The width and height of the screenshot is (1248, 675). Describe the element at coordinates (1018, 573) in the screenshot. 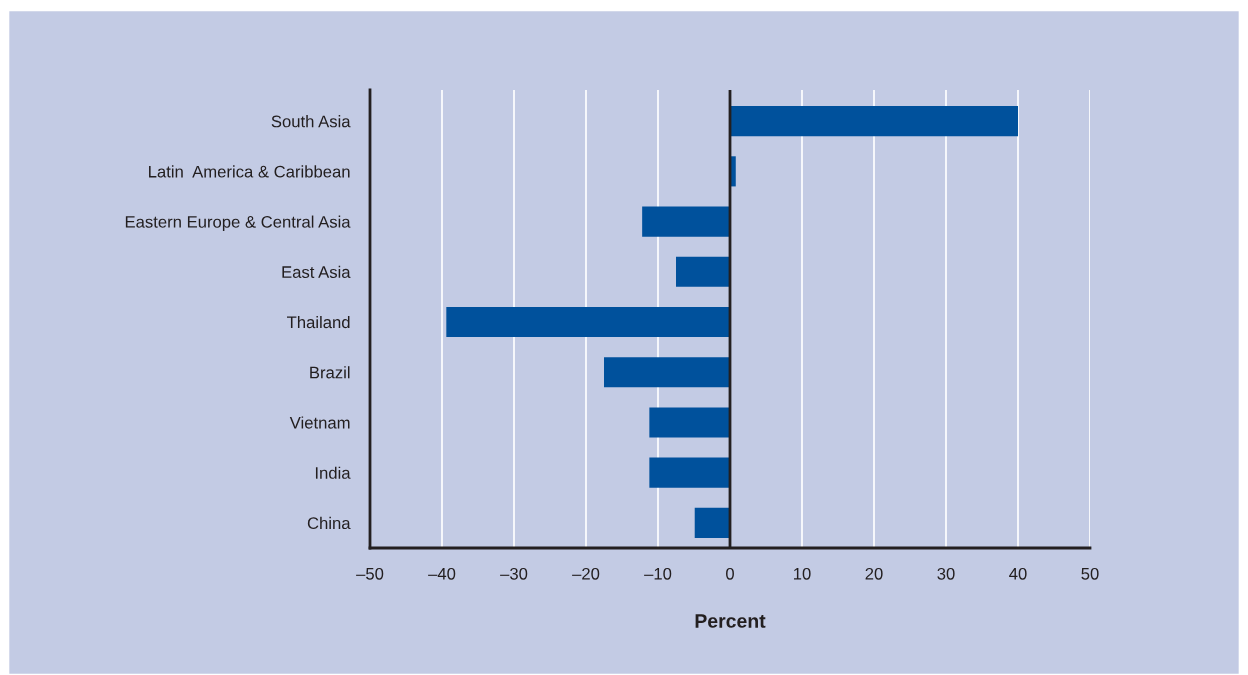

I see `x-tick-label: 40` at that location.